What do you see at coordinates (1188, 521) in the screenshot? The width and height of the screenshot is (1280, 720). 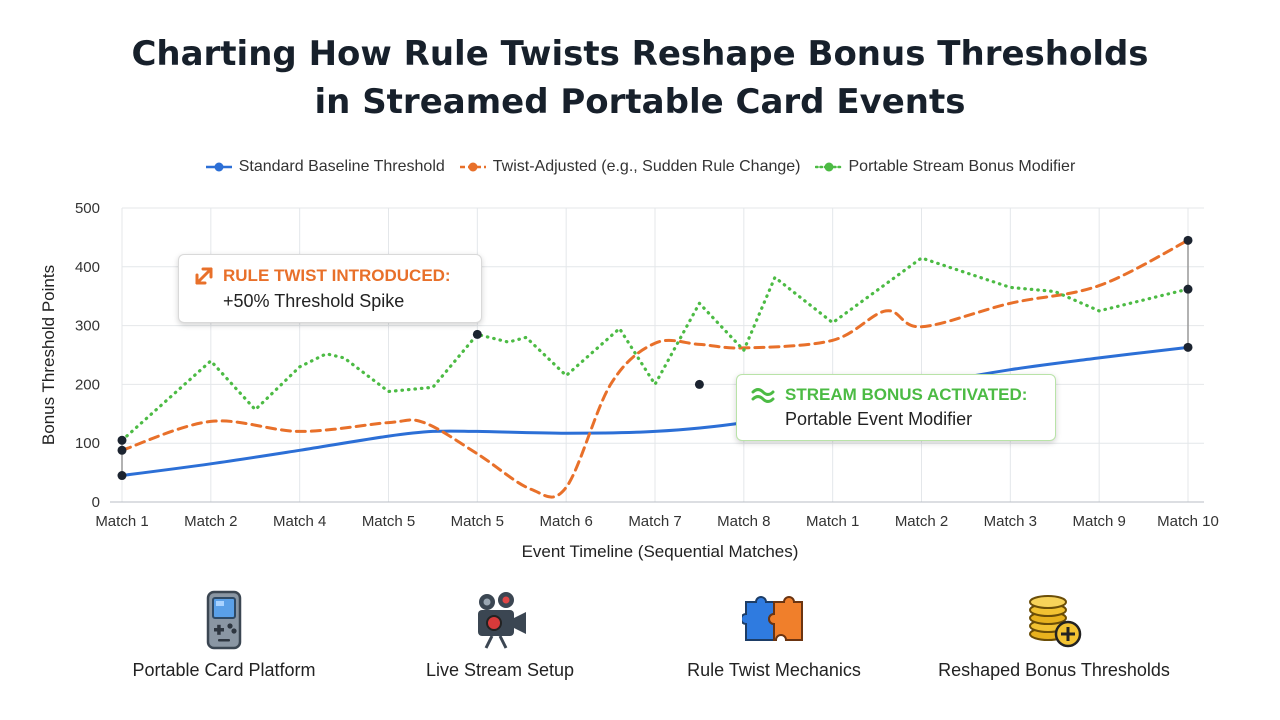 I see `x-tick-label: Match 10` at bounding box center [1188, 521].